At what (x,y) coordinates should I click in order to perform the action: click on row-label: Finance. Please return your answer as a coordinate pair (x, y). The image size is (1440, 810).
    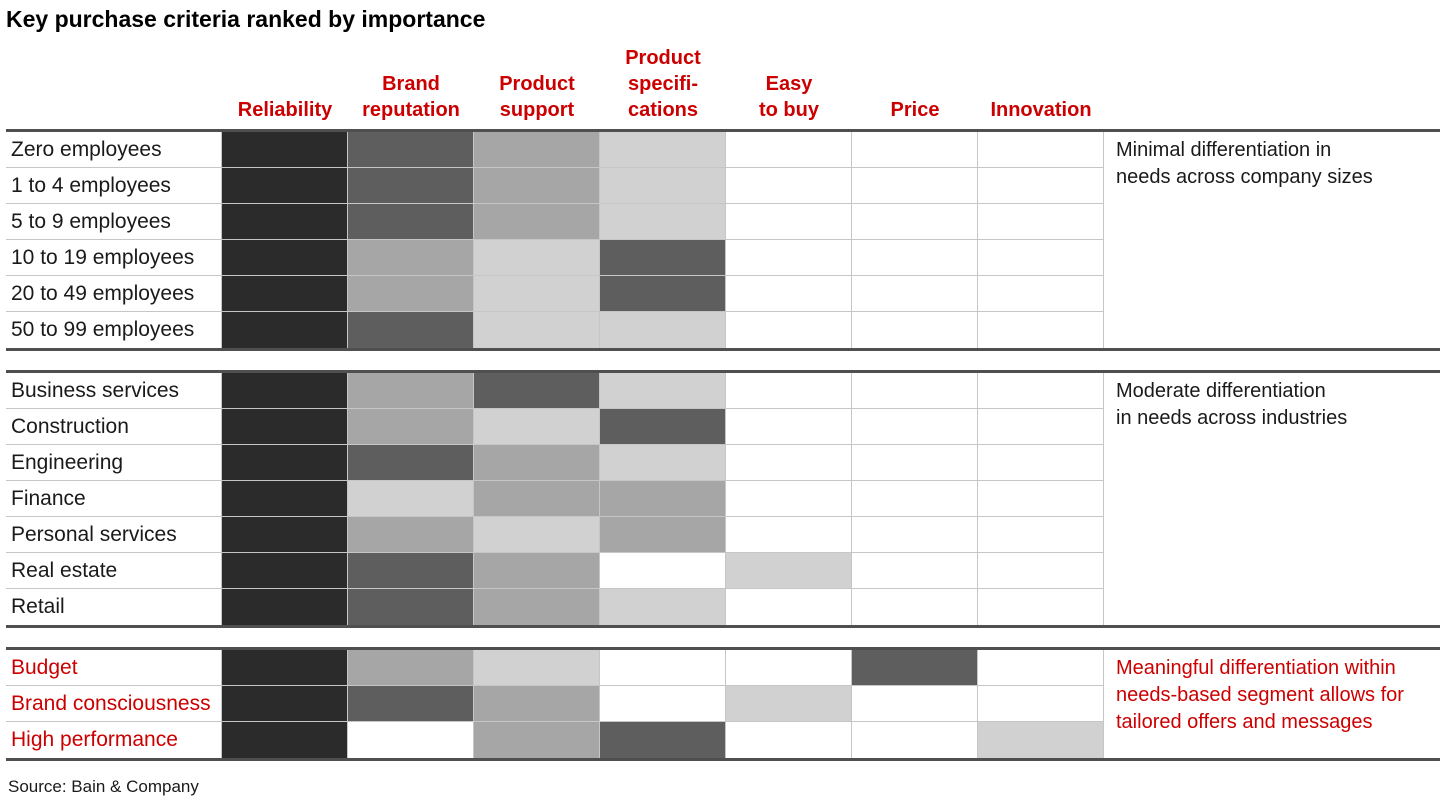
    Looking at the image, I should click on (114, 499).